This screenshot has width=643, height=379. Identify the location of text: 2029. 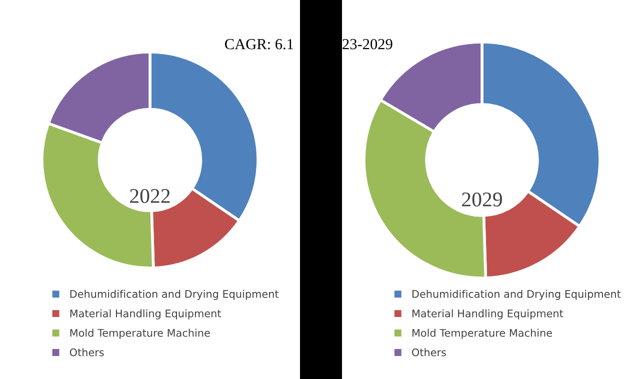
(482, 199).